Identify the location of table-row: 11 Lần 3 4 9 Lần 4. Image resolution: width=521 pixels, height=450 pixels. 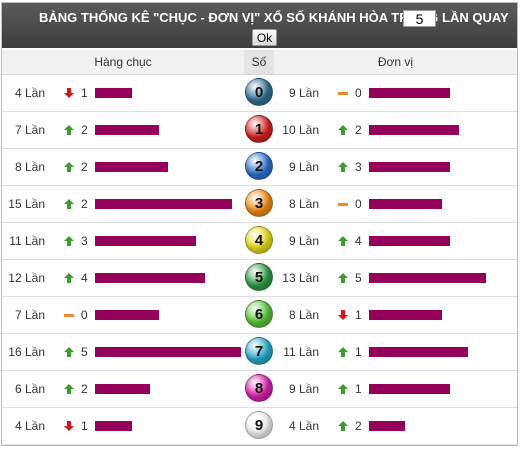
(259, 241).